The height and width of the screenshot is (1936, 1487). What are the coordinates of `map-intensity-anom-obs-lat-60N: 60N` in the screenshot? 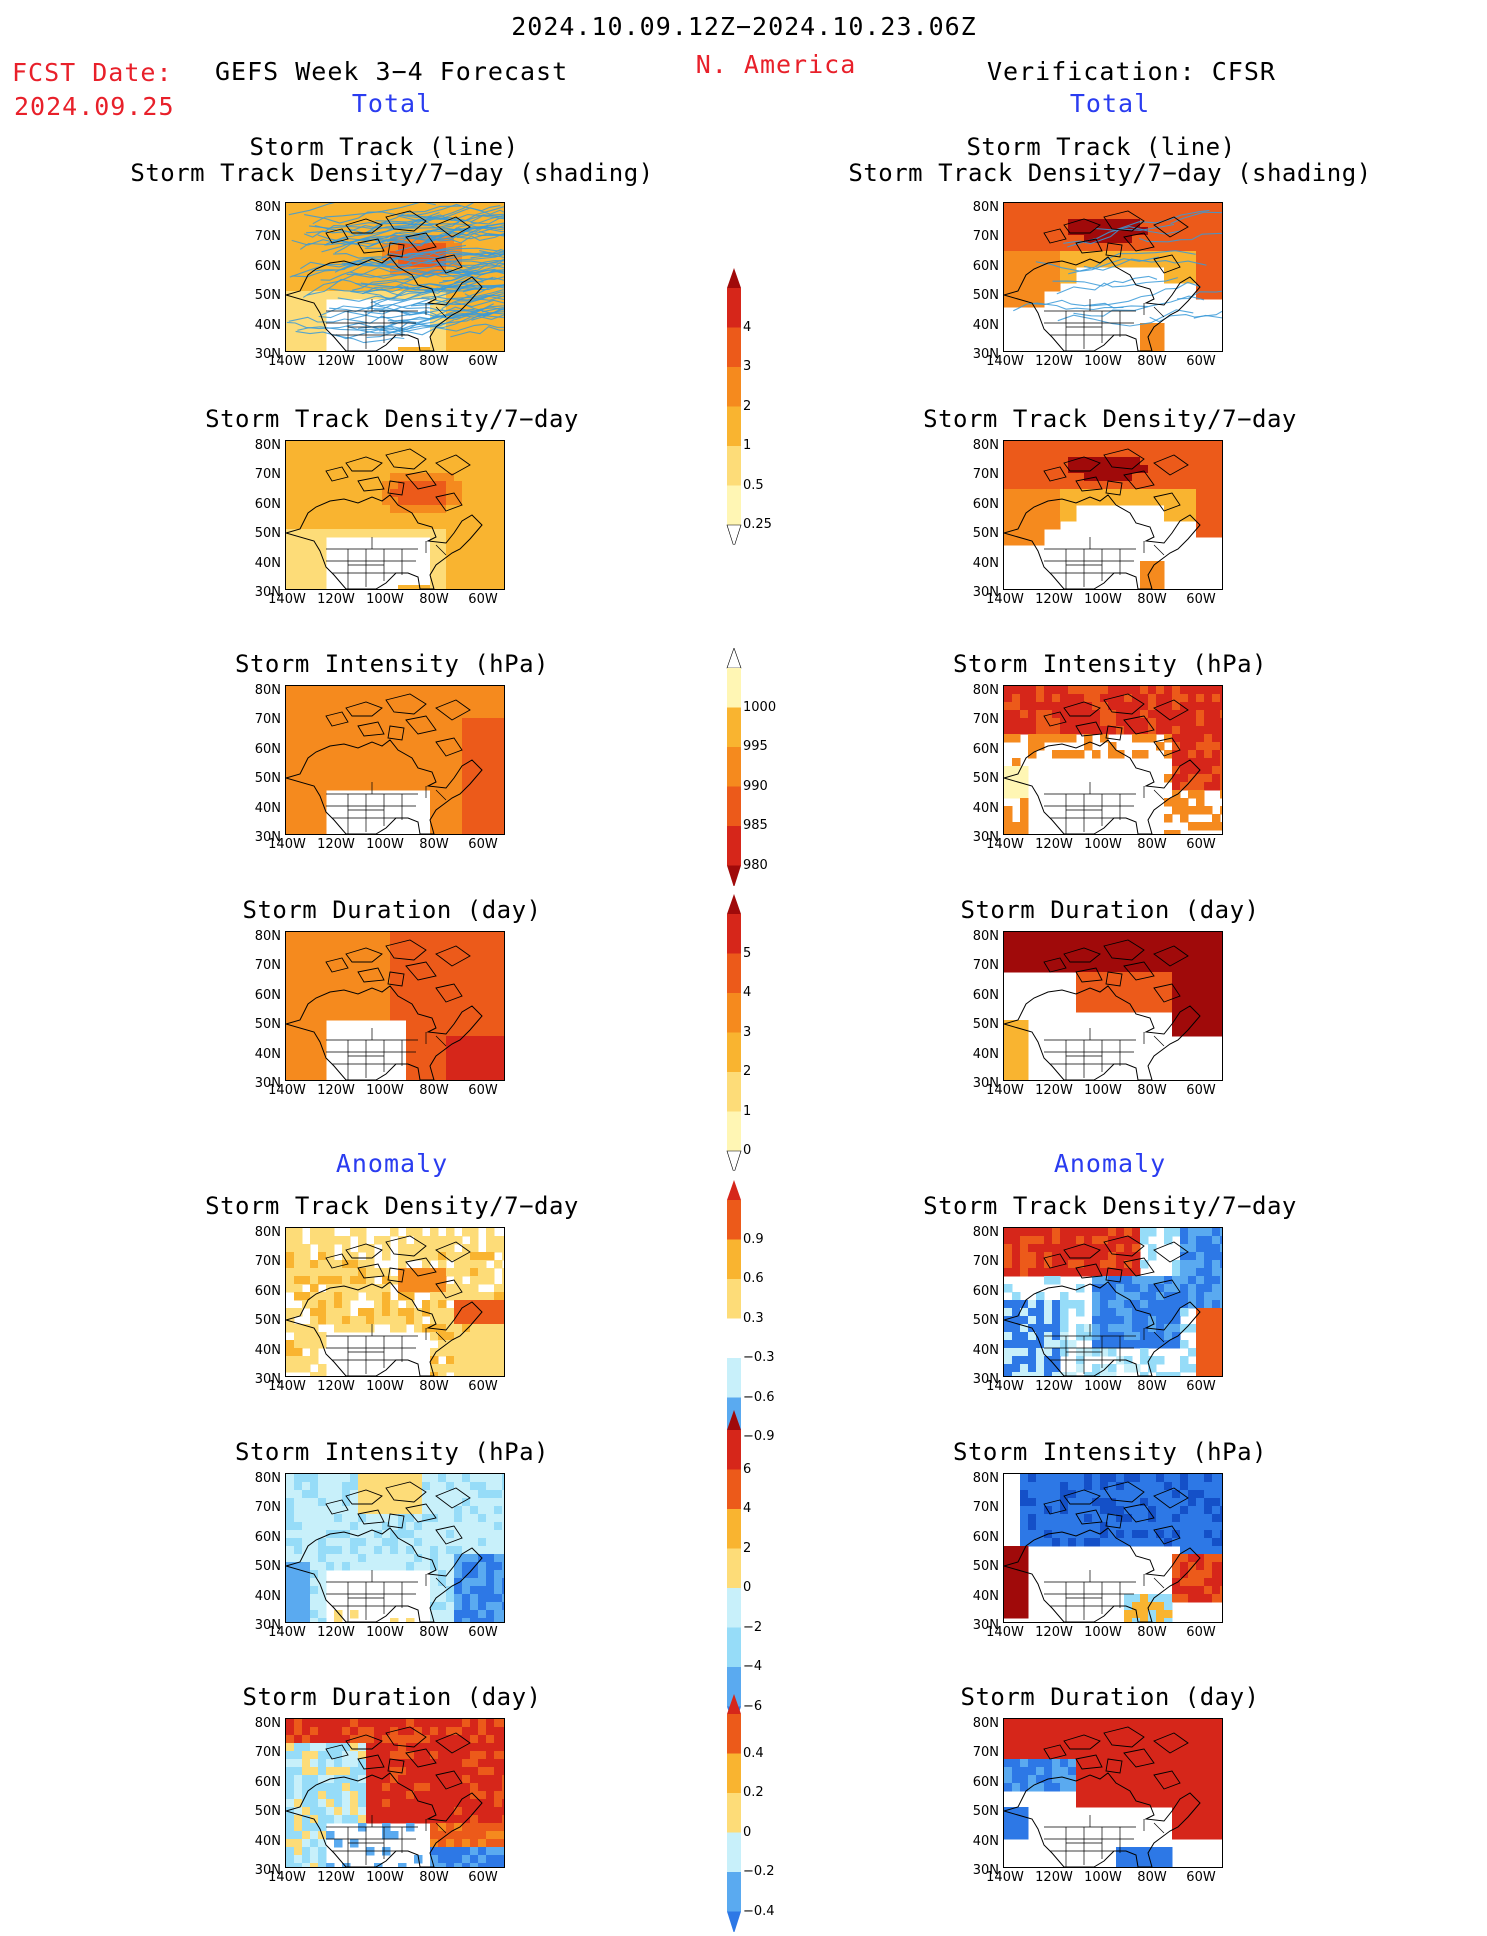 It's located at (981, 1537).